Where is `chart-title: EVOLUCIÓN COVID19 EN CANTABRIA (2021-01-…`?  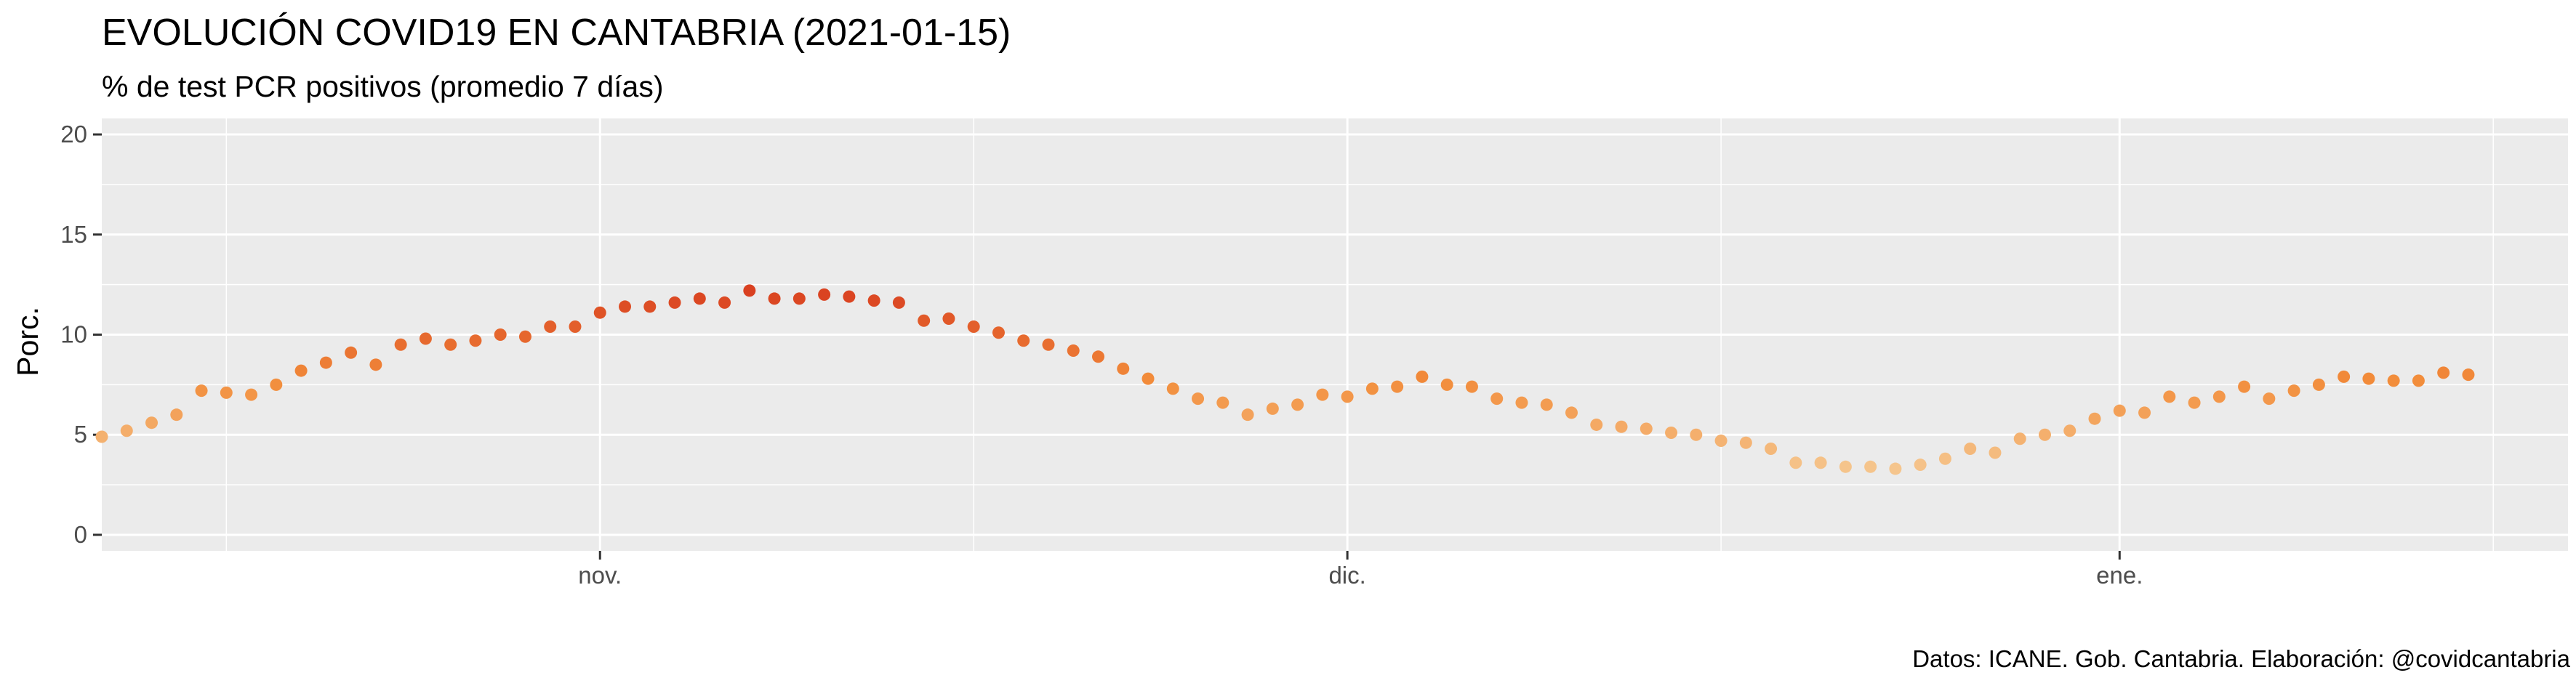 chart-title: EVOLUCIÓN COVID19 EN CANTABRIA (2021-01-… is located at coordinates (556, 33).